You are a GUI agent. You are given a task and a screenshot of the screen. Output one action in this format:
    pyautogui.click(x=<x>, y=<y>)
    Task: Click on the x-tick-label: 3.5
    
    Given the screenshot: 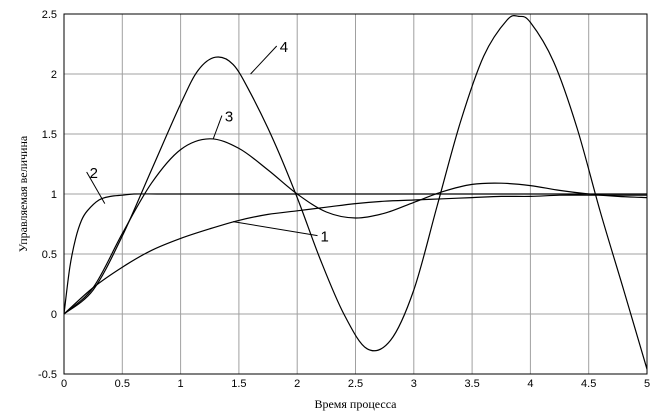 What is the action you would take?
    pyautogui.click(x=471, y=384)
    